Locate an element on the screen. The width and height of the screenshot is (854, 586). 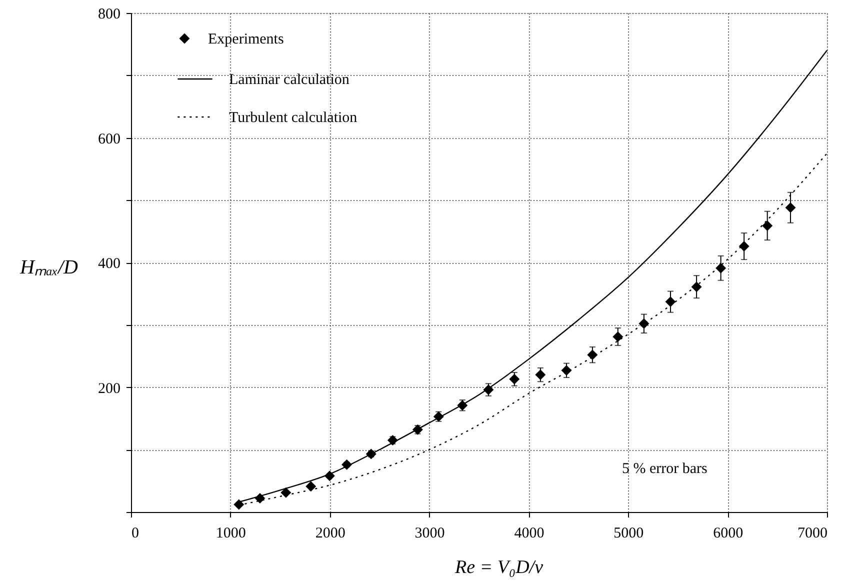
x-tick-label: 3000 is located at coordinates (429, 534).